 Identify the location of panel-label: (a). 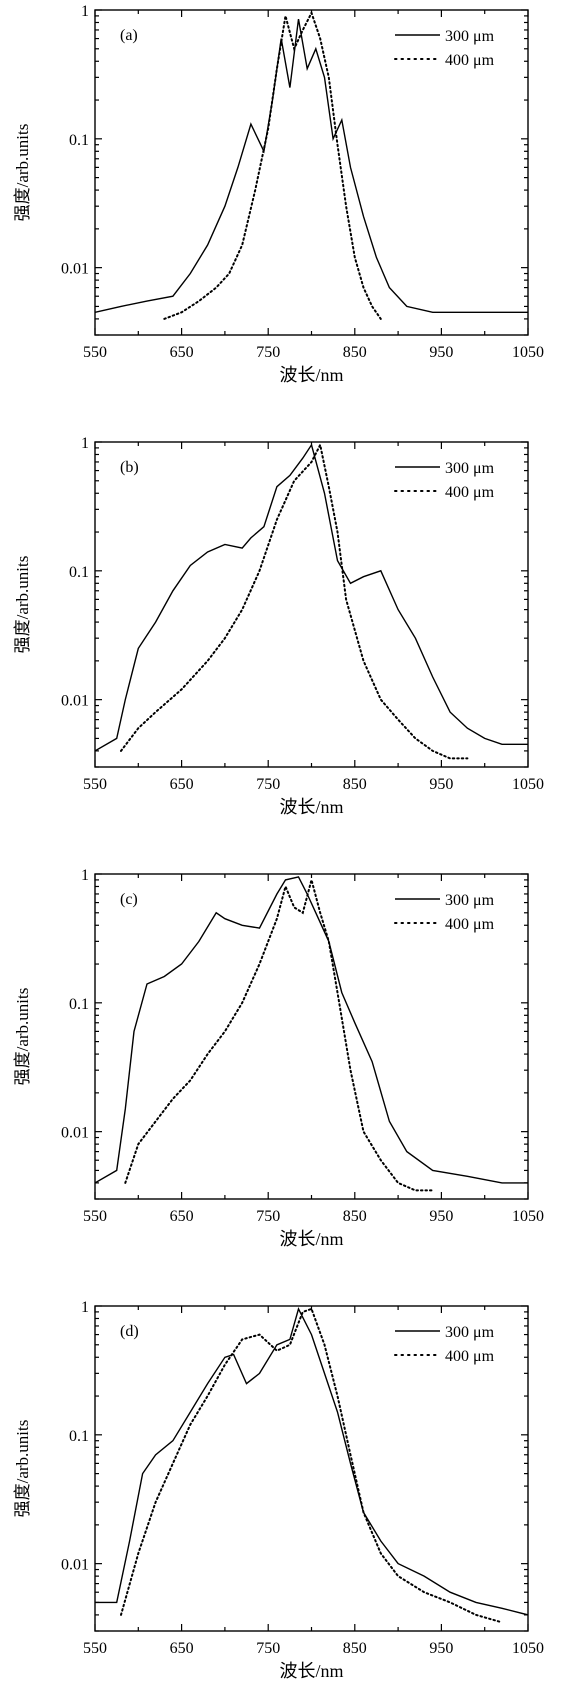
(129, 35).